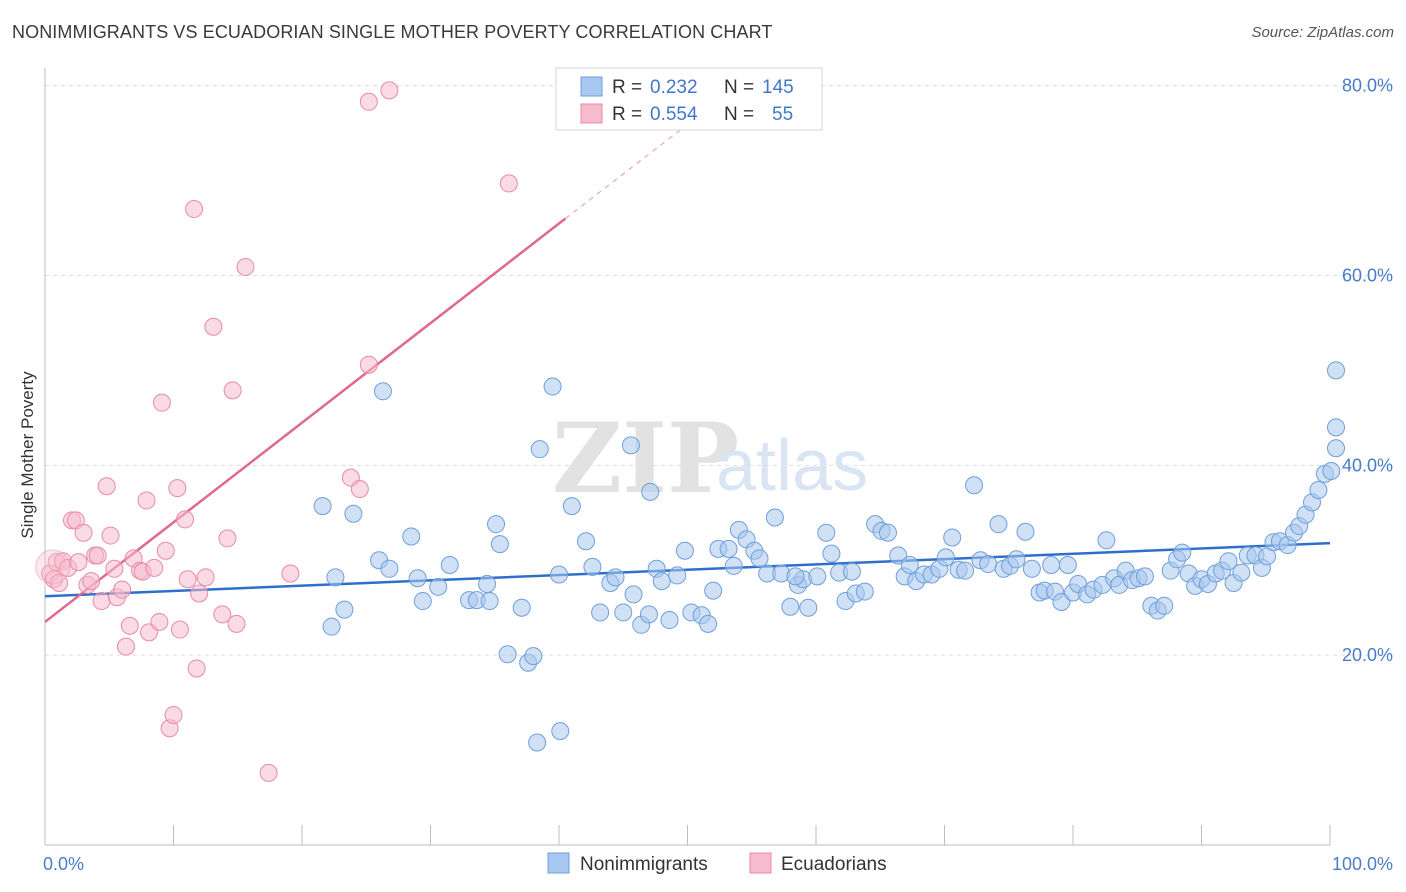 Image resolution: width=1406 pixels, height=892 pixels. I want to click on nonimmigrants-trend-line, so click(687, 569).